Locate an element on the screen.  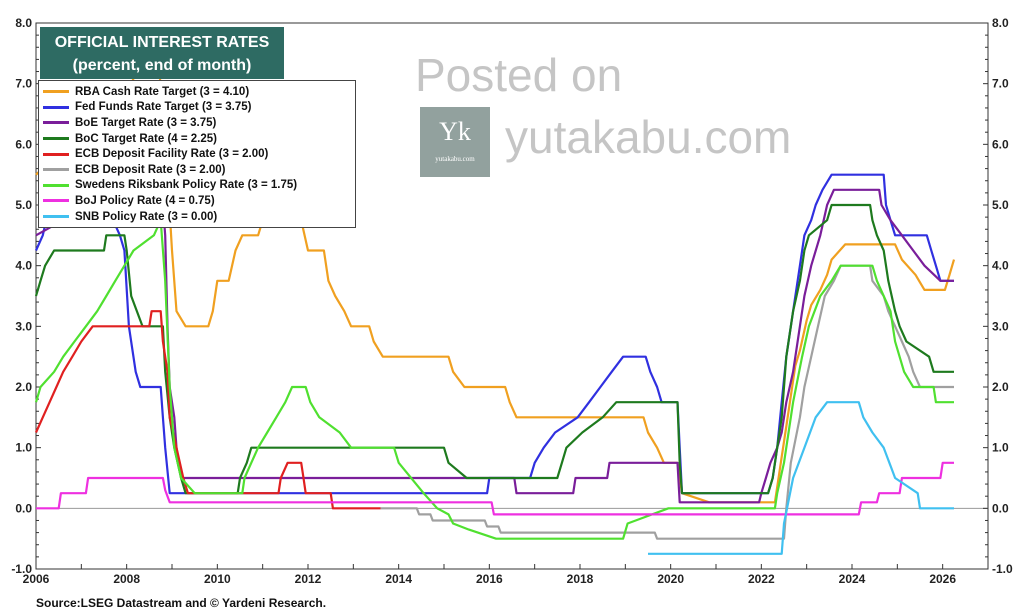
x-tick-label: 2026 is located at coordinates (942, 579).